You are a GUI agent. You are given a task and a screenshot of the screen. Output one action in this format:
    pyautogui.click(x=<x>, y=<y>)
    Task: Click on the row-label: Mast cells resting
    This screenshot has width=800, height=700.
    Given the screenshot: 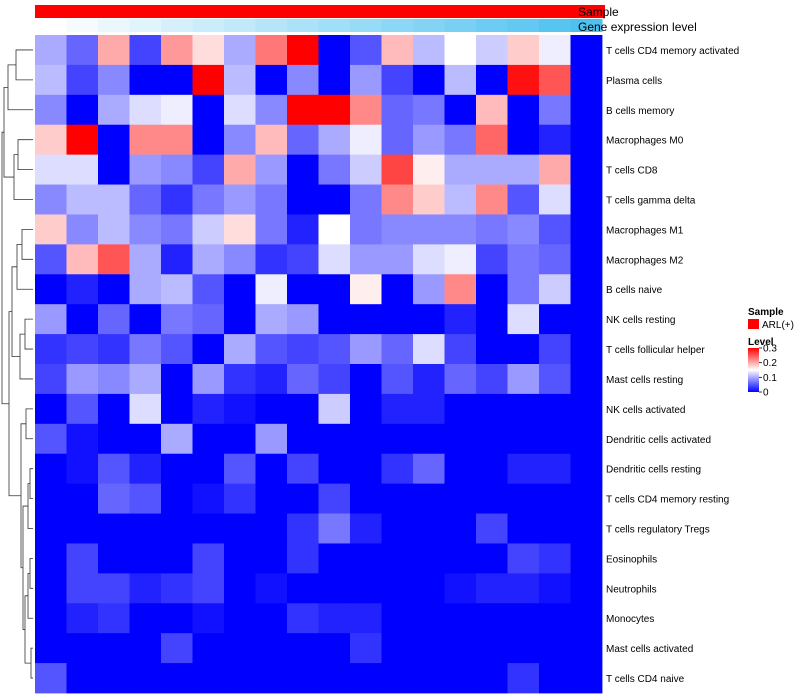 What is the action you would take?
    pyautogui.click(x=644, y=380)
    